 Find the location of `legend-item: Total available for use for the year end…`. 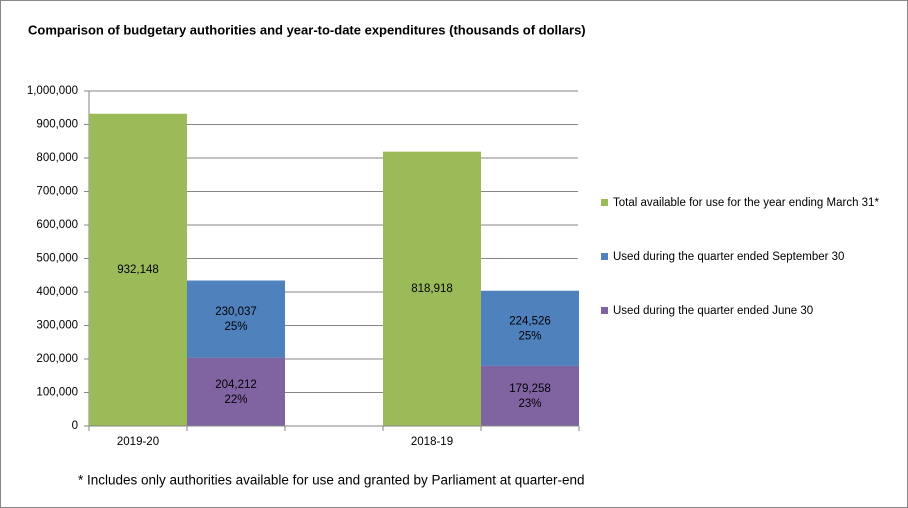

legend-item: Total available for use for the year end… is located at coordinates (743, 203).